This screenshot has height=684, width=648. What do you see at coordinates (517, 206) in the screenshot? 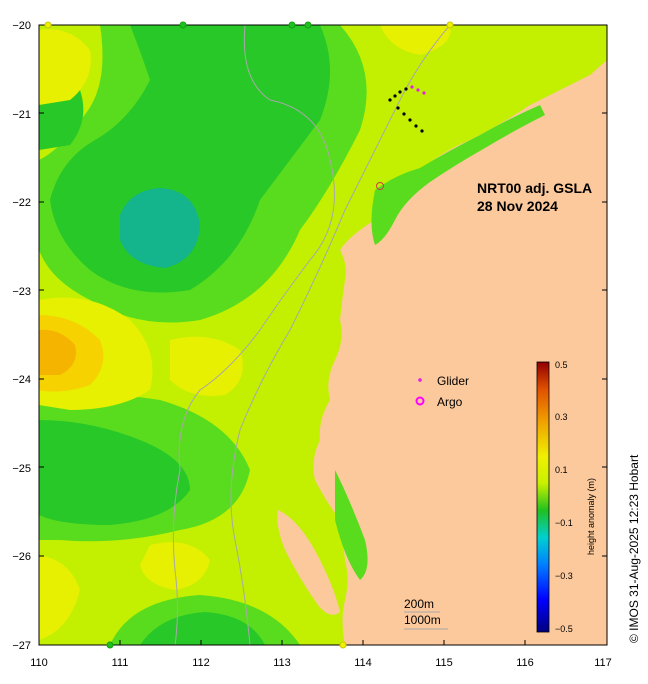
I see `map-date: 28 Nov 2024` at bounding box center [517, 206].